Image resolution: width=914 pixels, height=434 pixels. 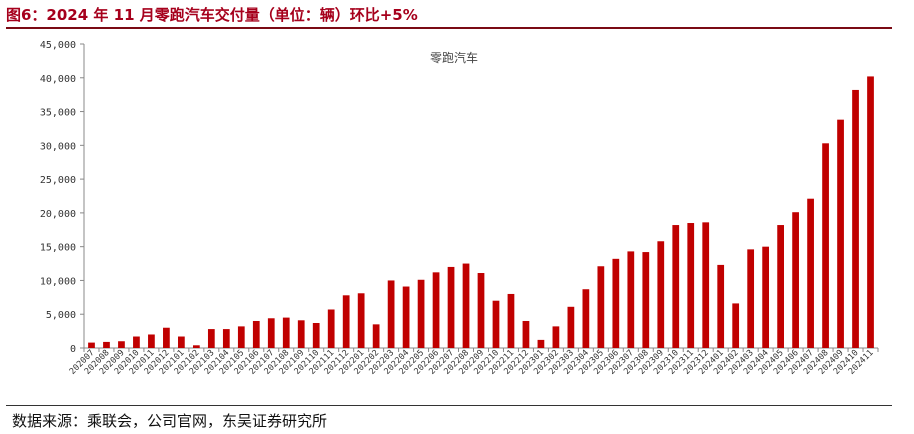 I want to click on page-title: 图6：2024 年 11 月零跑汽车交付量（单位：辆）环比+5%, so click(x=212, y=15).